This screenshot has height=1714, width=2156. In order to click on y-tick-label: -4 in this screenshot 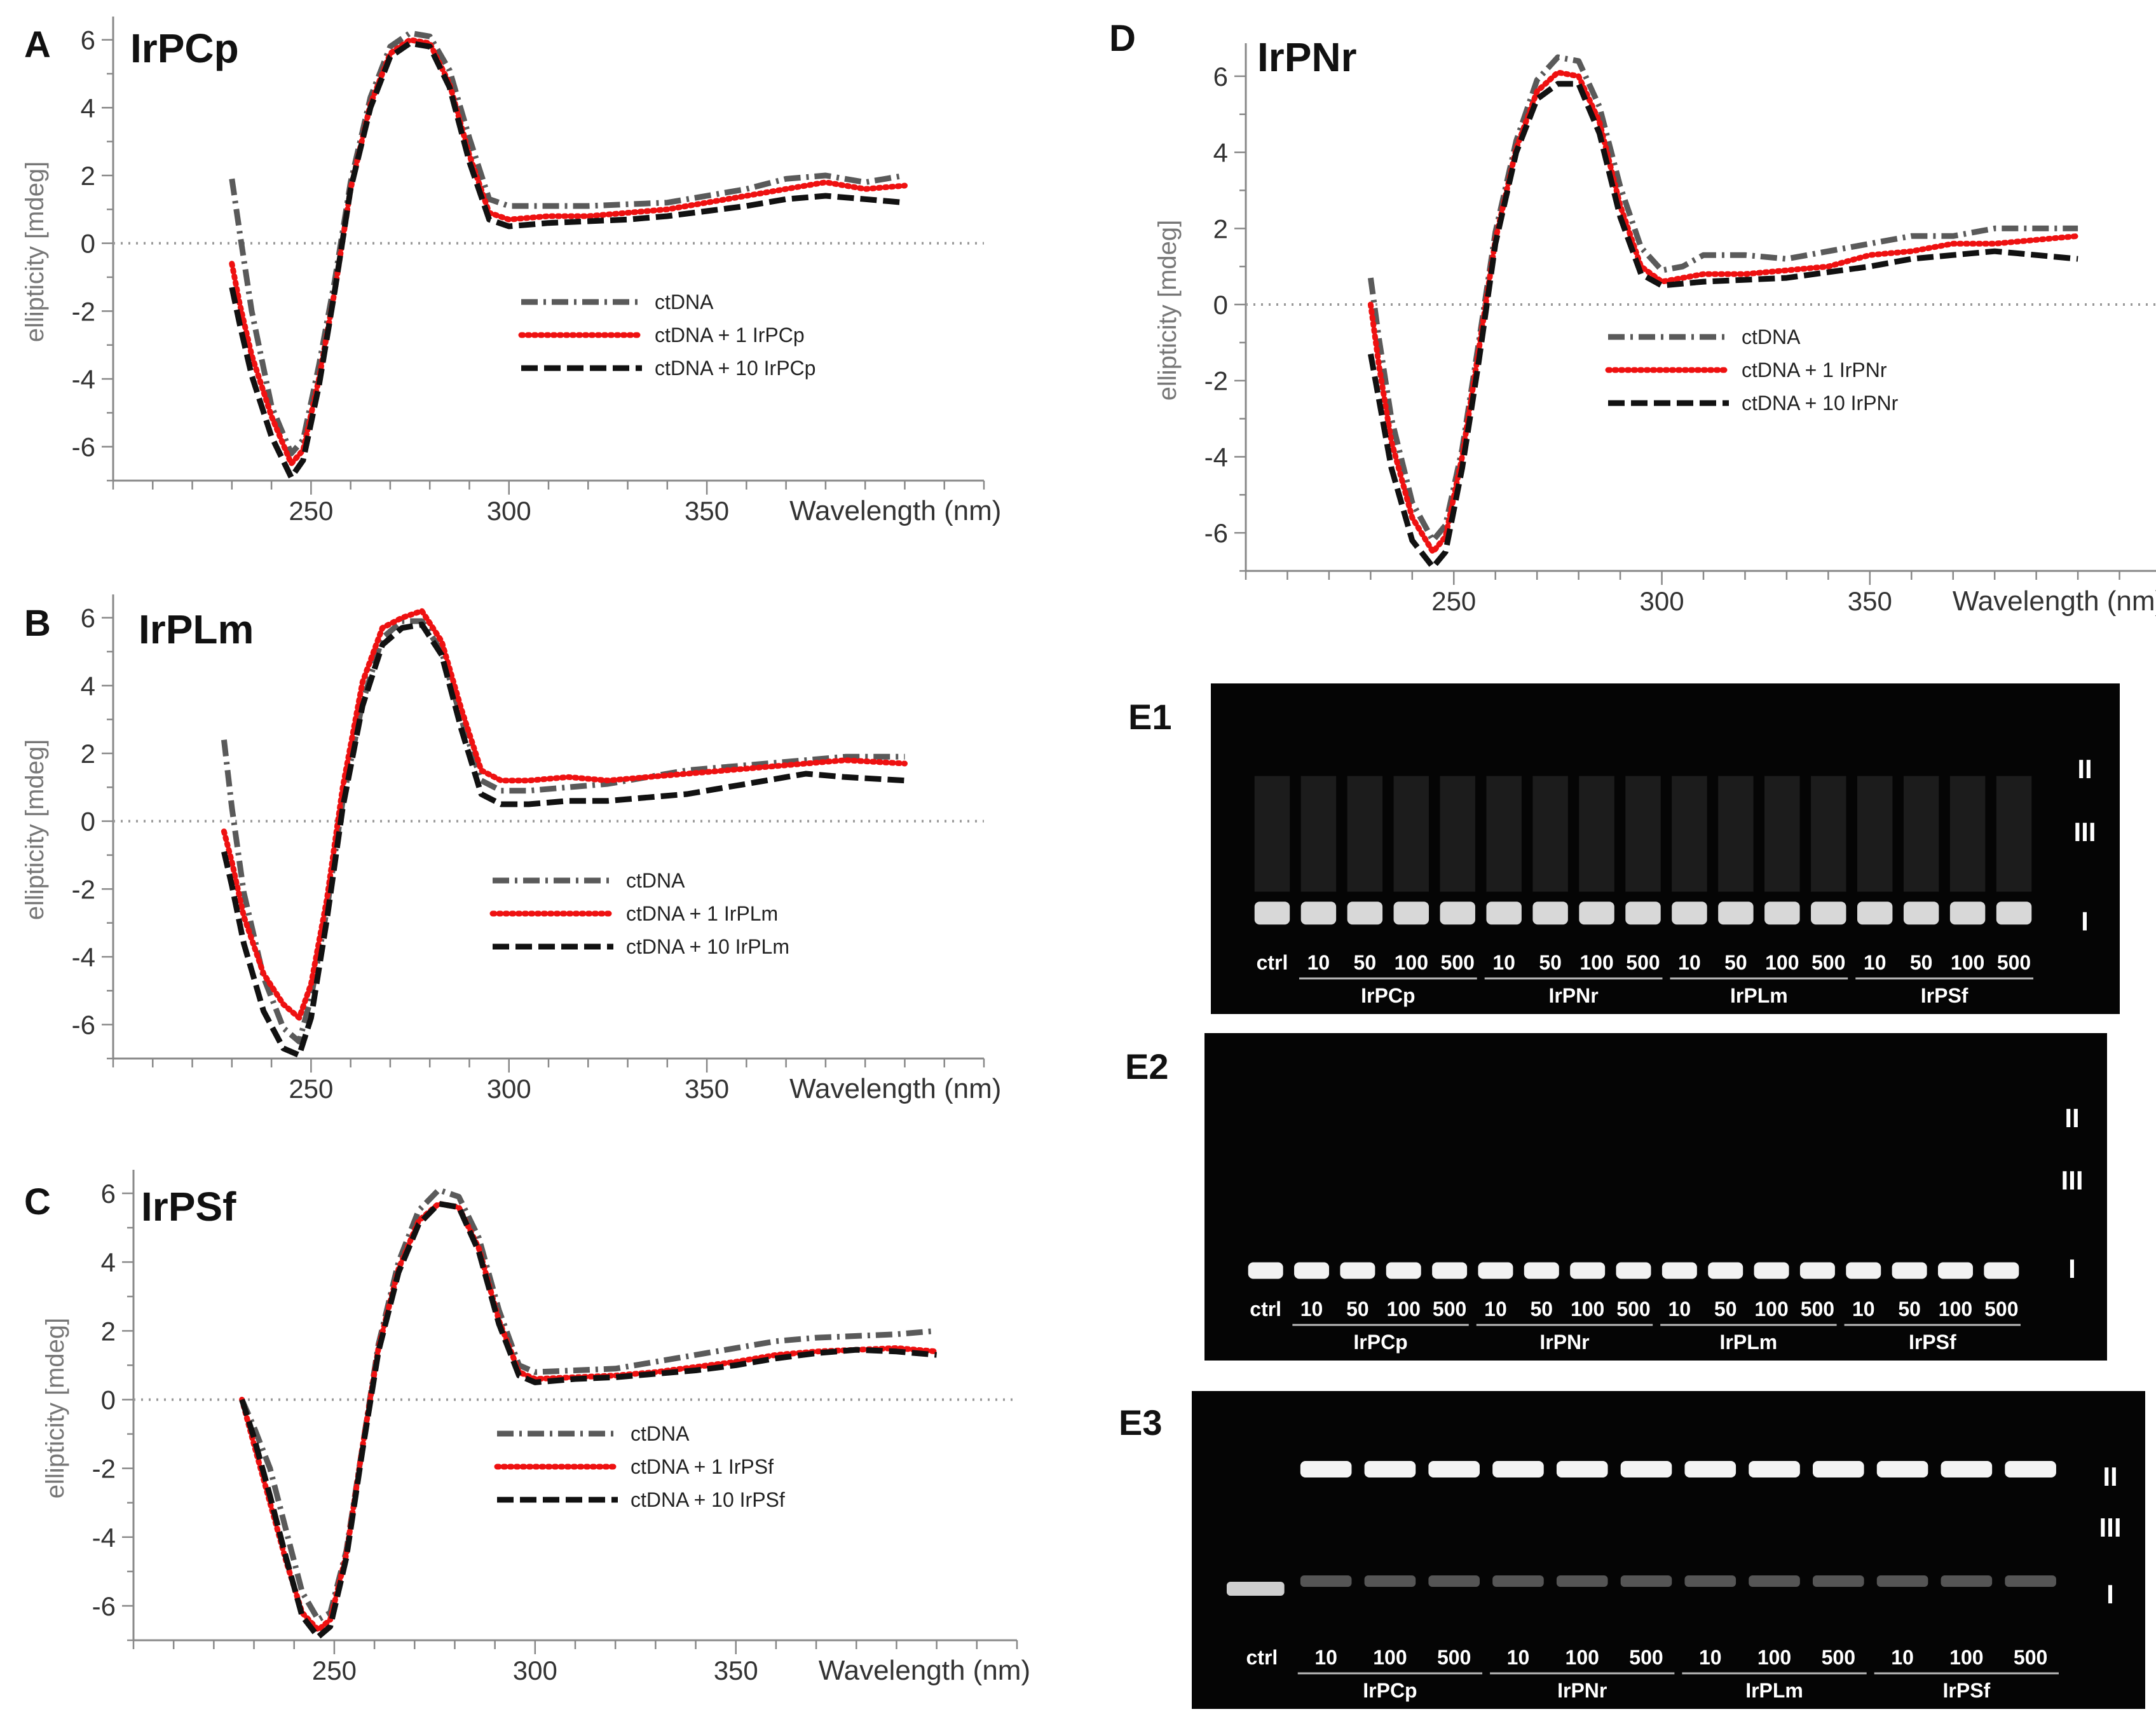, I will do `click(104, 1538)`.